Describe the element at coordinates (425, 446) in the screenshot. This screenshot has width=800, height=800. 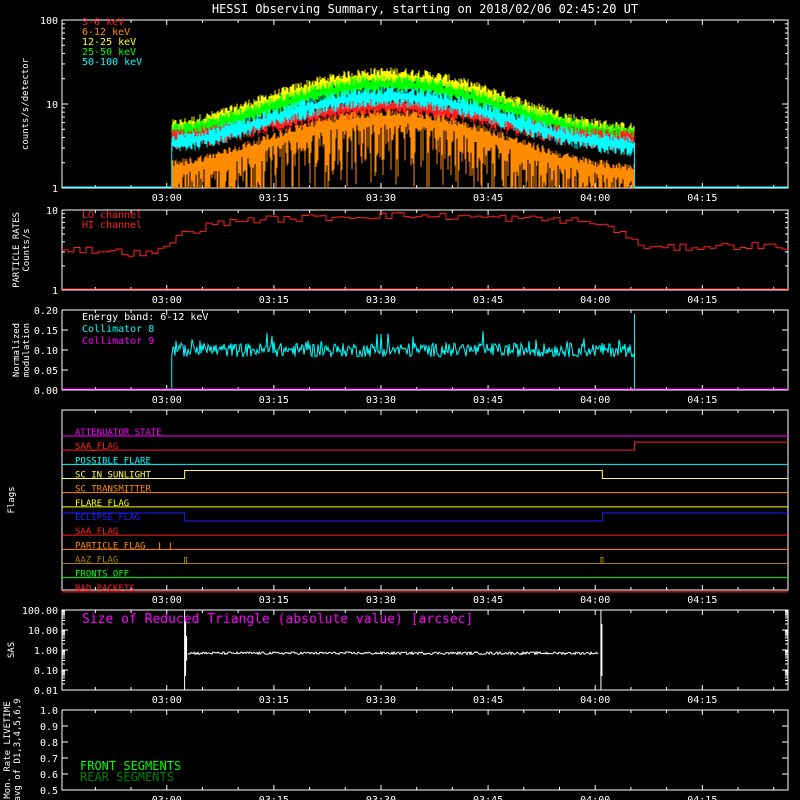
I see `flag-line-SAA_FLAG` at that location.